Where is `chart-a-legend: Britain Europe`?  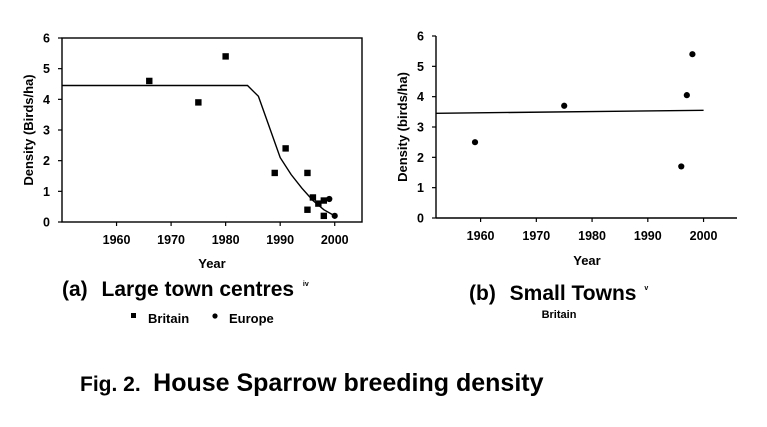 chart-a-legend: Britain Europe is located at coordinates (202, 318).